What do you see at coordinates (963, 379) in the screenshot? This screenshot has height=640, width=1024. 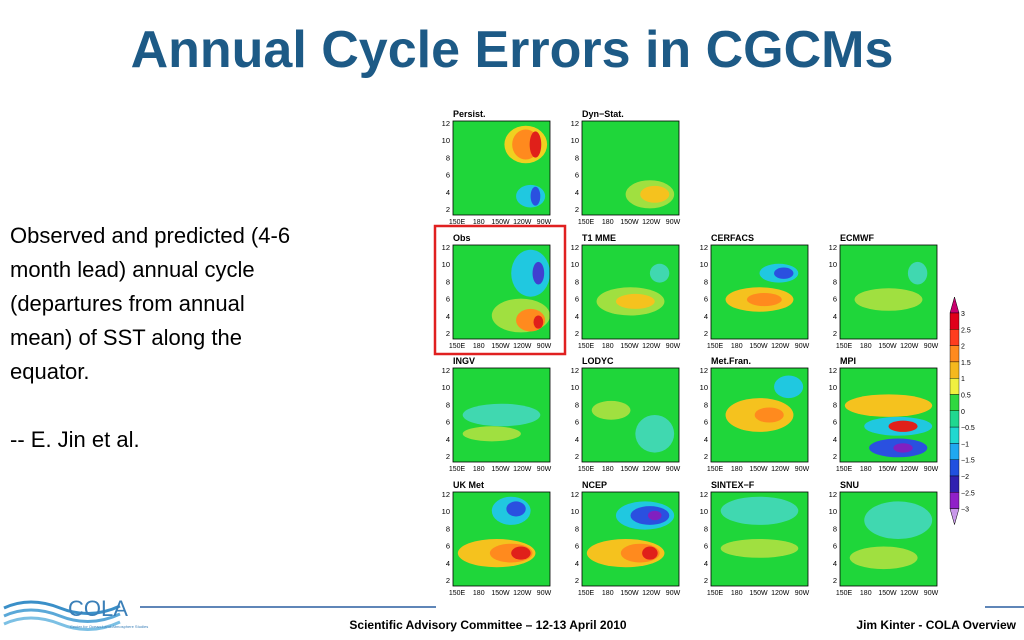 I see `colorbar-label: 1` at bounding box center [963, 379].